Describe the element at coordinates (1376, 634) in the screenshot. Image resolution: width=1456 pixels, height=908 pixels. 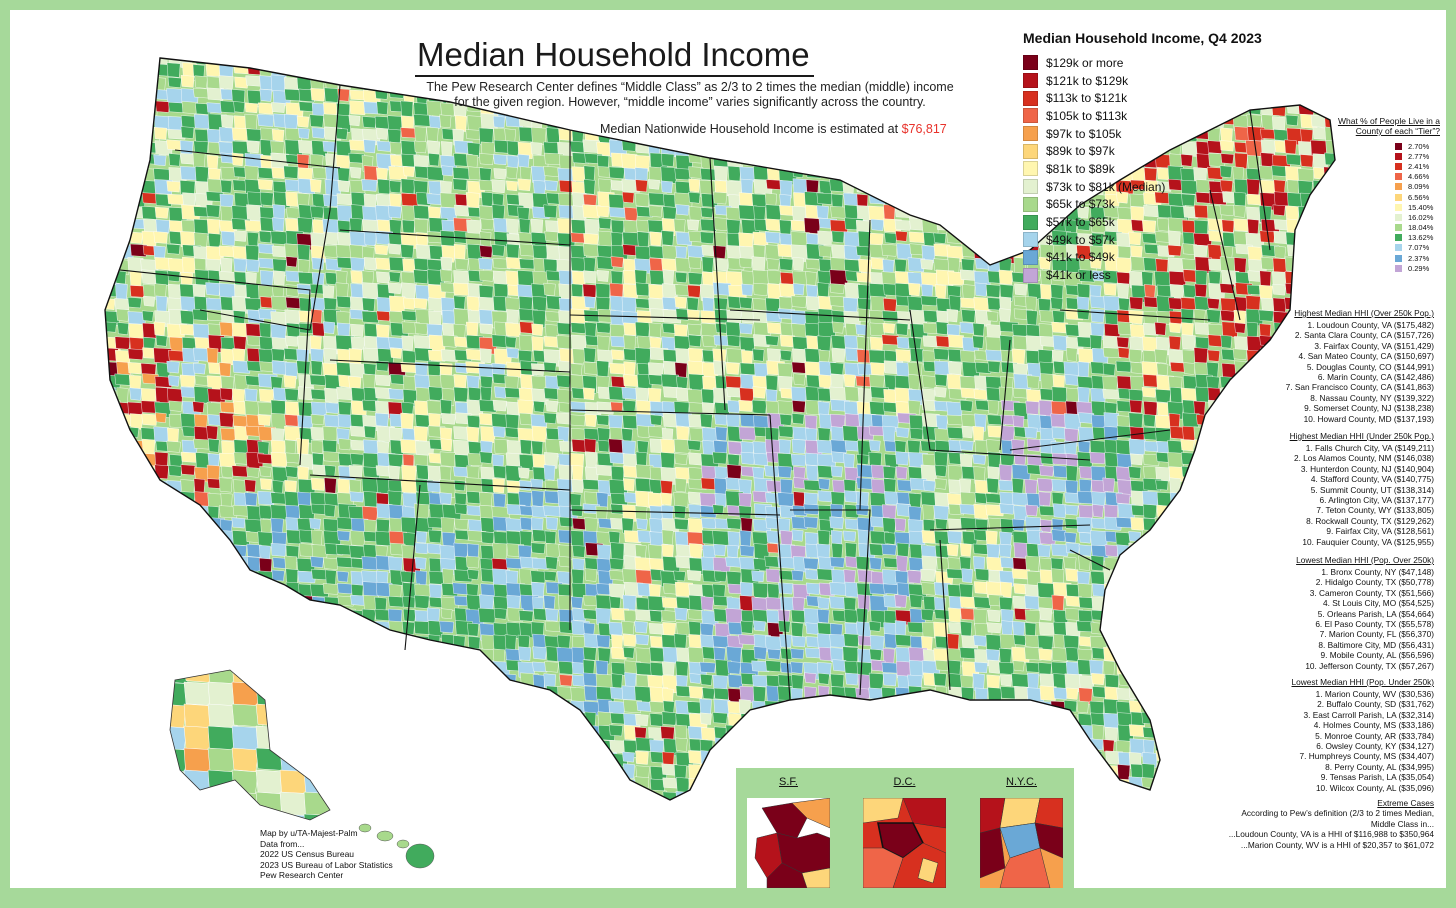
I see `ranking-item: 7. Marion County, FL ($56,370)` at that location.